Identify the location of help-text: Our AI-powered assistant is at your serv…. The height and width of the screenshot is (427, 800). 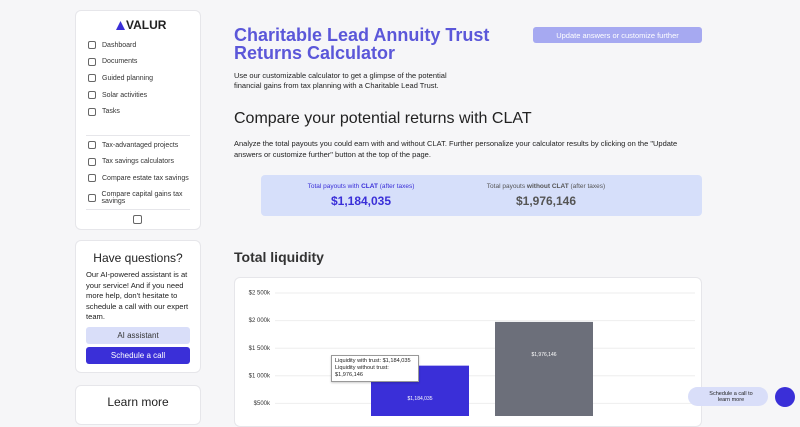
(137, 296).